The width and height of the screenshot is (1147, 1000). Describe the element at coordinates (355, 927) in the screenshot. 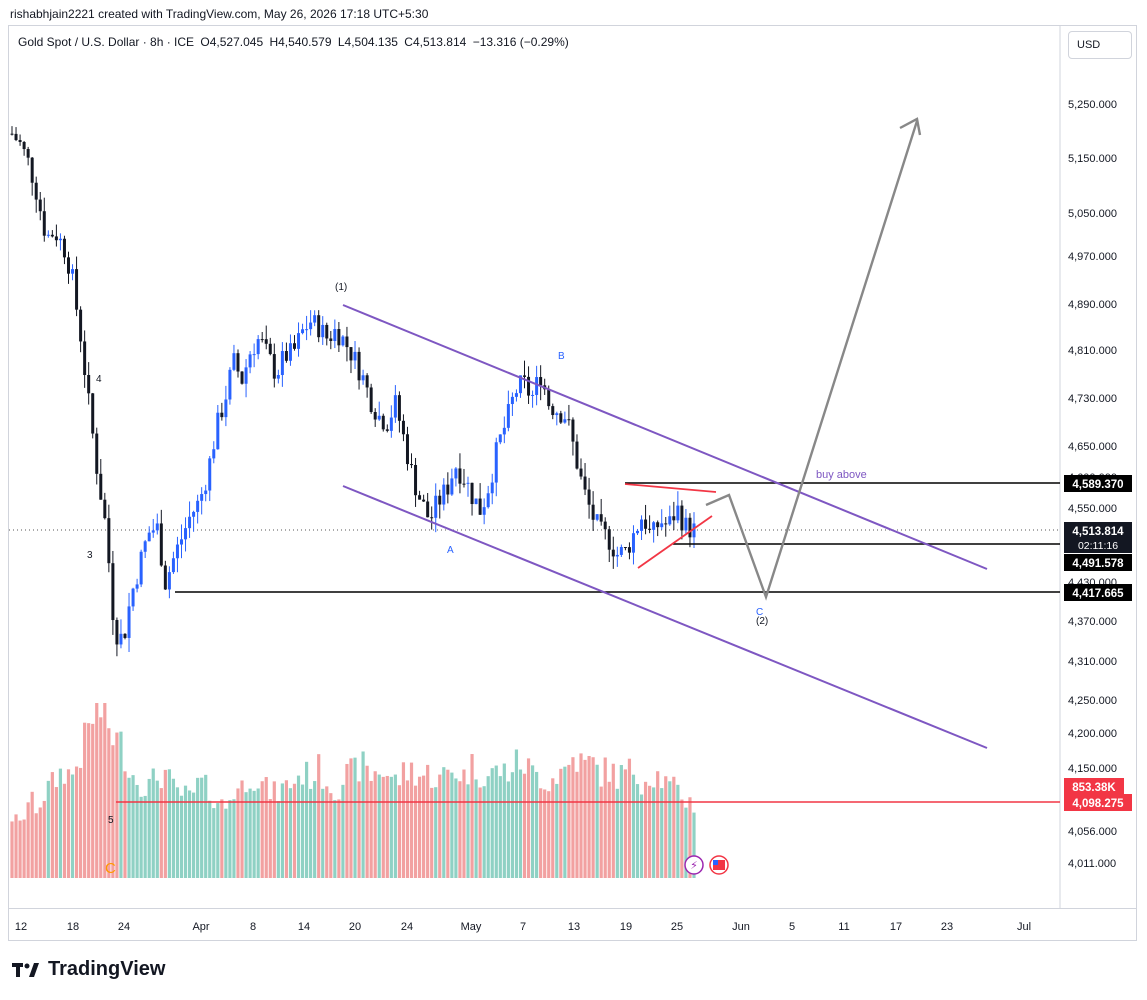

I see `time-tick-label: 20` at that location.